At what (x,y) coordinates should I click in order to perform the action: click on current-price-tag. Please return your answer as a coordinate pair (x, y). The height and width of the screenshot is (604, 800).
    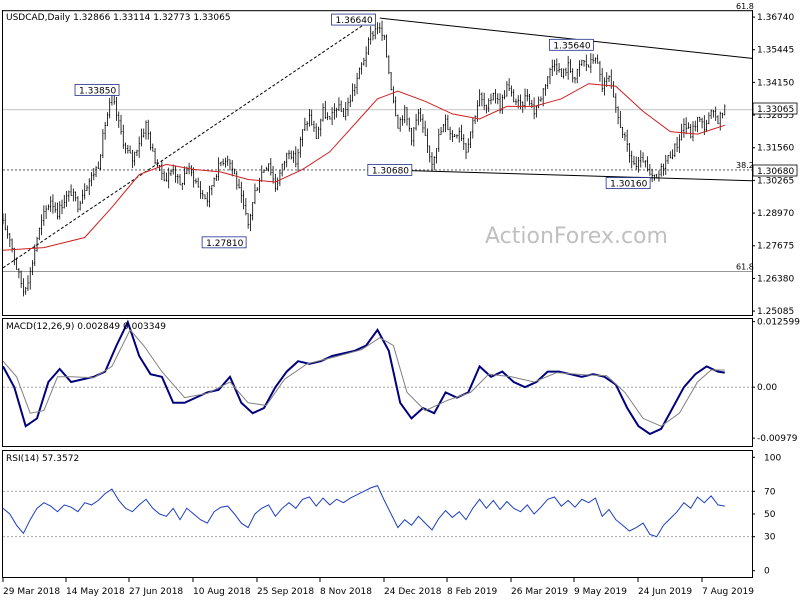
    Looking at the image, I should click on (775, 108).